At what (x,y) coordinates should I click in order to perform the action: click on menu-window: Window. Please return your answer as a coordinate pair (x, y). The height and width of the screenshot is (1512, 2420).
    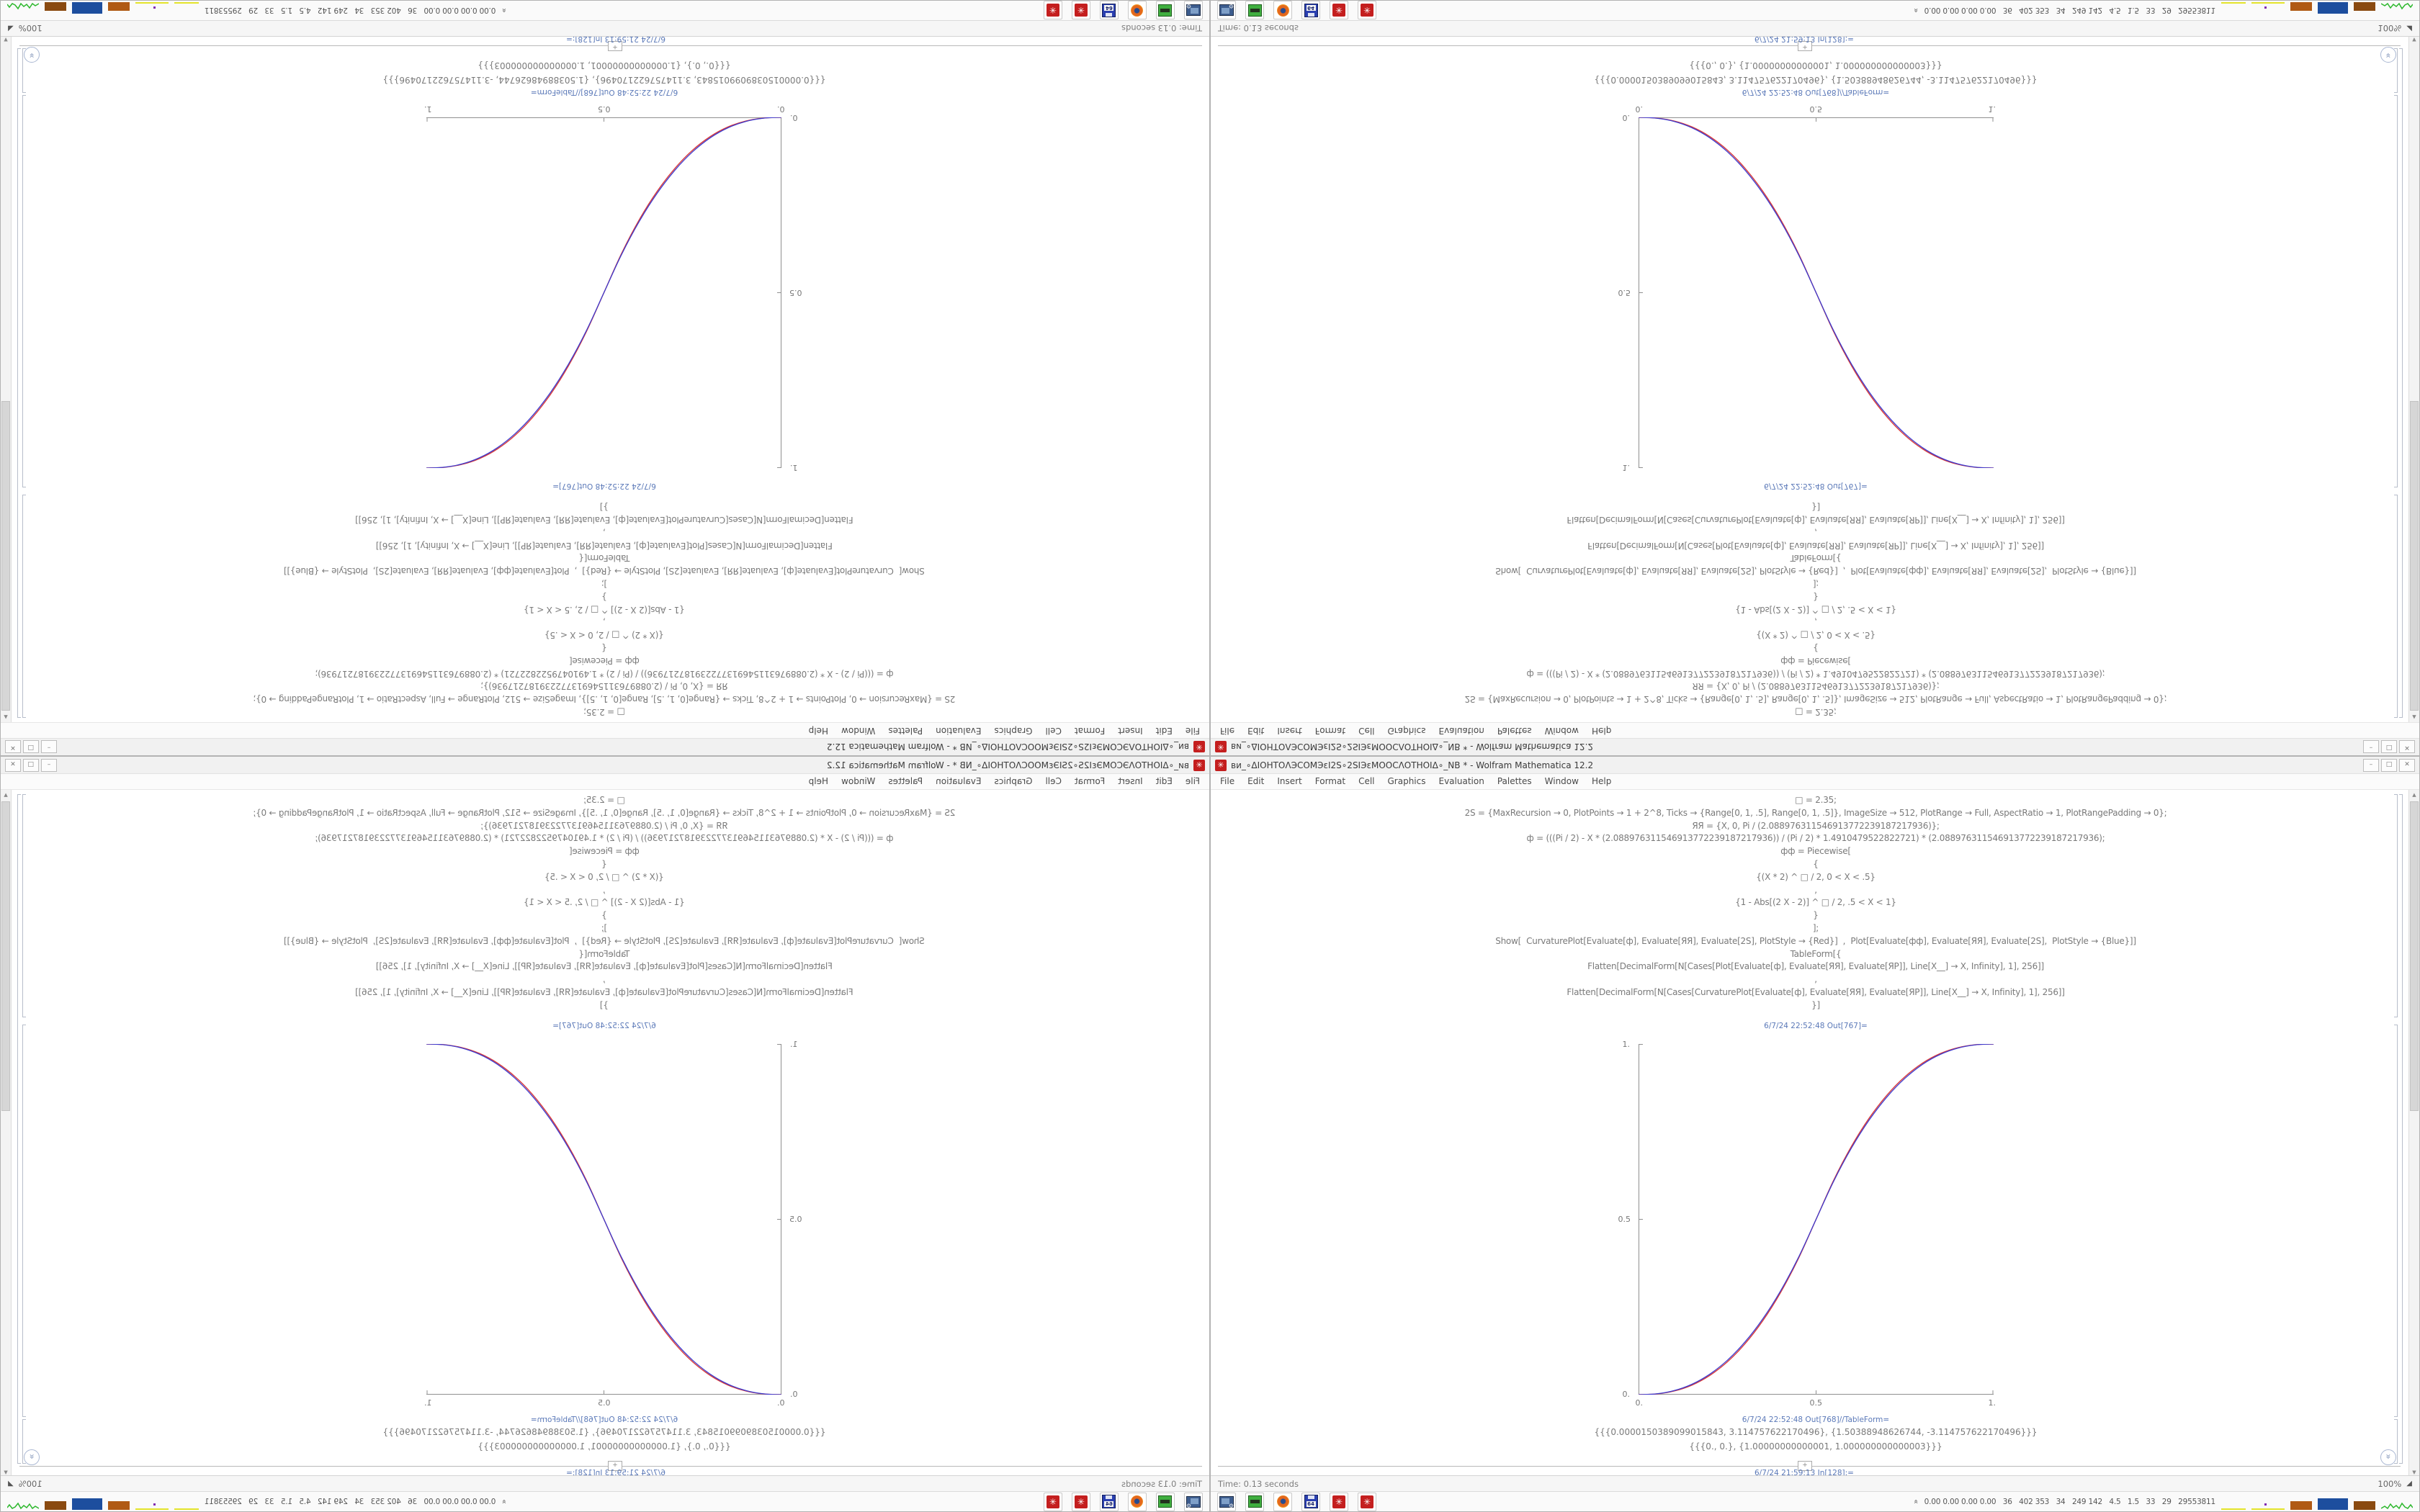
    Looking at the image, I should click on (858, 781).